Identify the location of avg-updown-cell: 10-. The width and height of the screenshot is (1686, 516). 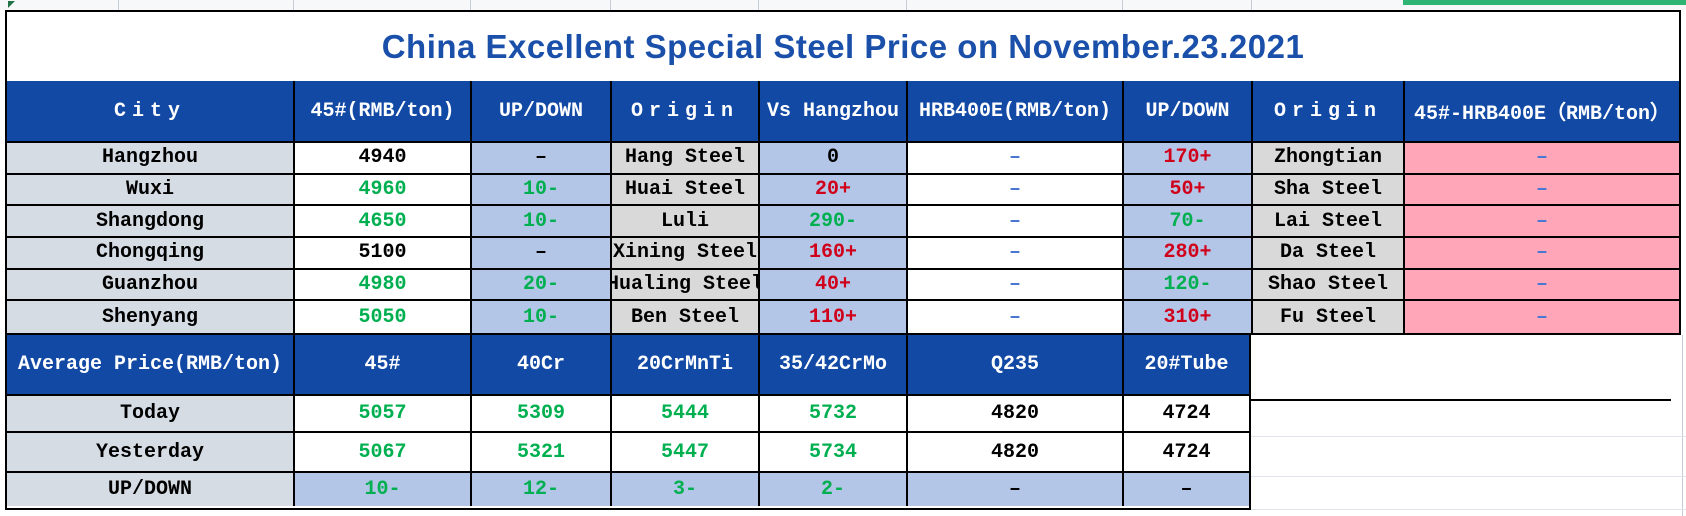
(383, 489).